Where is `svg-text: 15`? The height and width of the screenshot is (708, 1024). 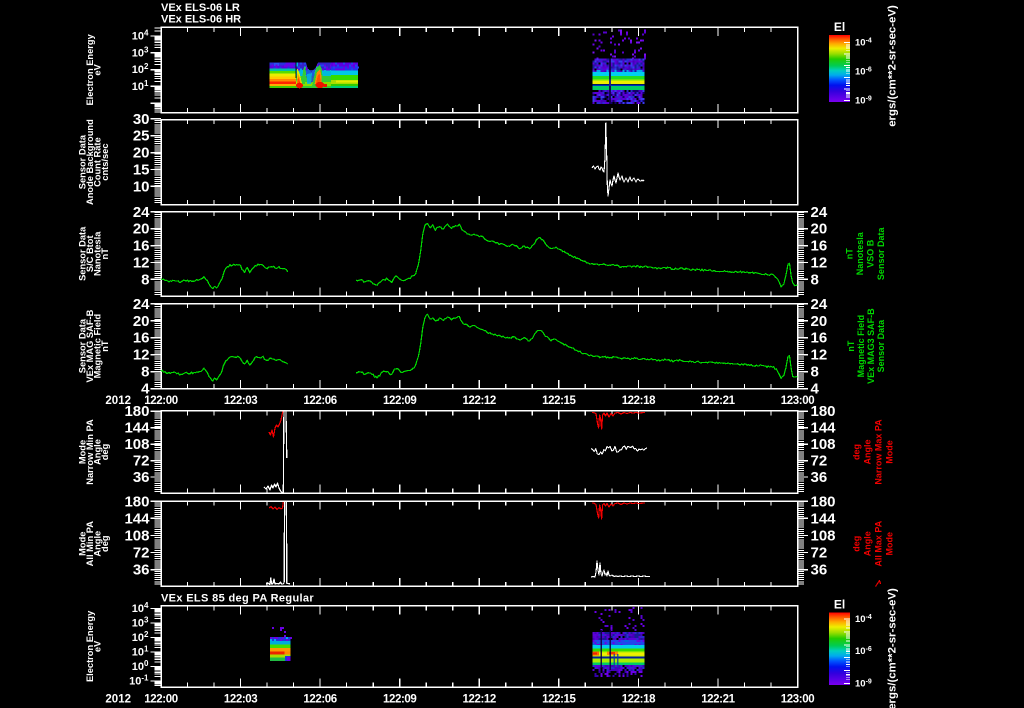 svg-text: 15 is located at coordinates (141, 170).